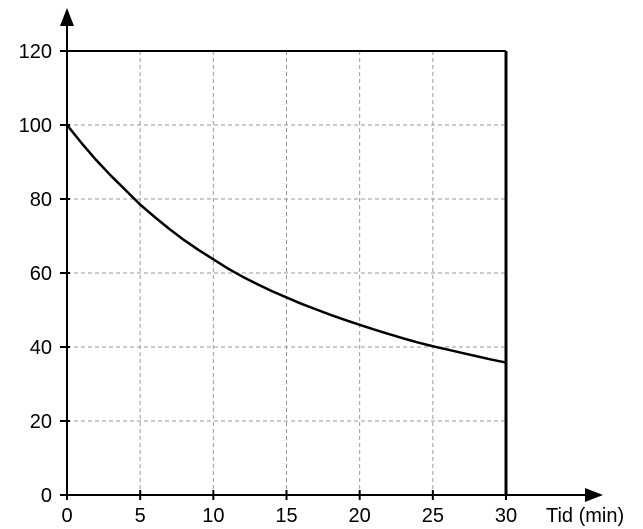 The image size is (643, 529). What do you see at coordinates (41, 200) in the screenshot?
I see `y-tick-label: 80` at bounding box center [41, 200].